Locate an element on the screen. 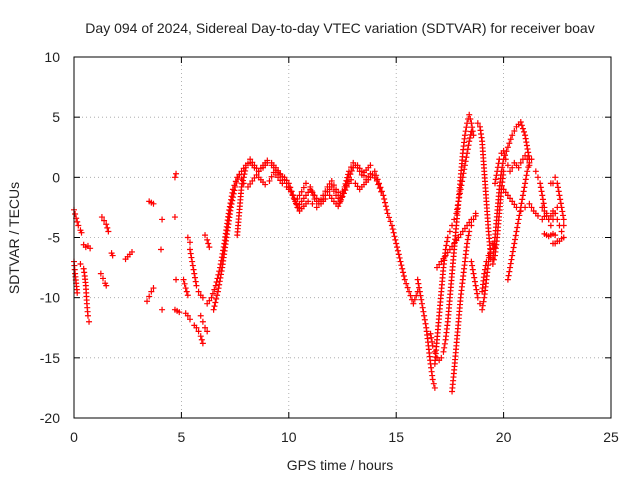 This screenshot has height=480, width=640. series-early-v is located at coordinates (198, 334).